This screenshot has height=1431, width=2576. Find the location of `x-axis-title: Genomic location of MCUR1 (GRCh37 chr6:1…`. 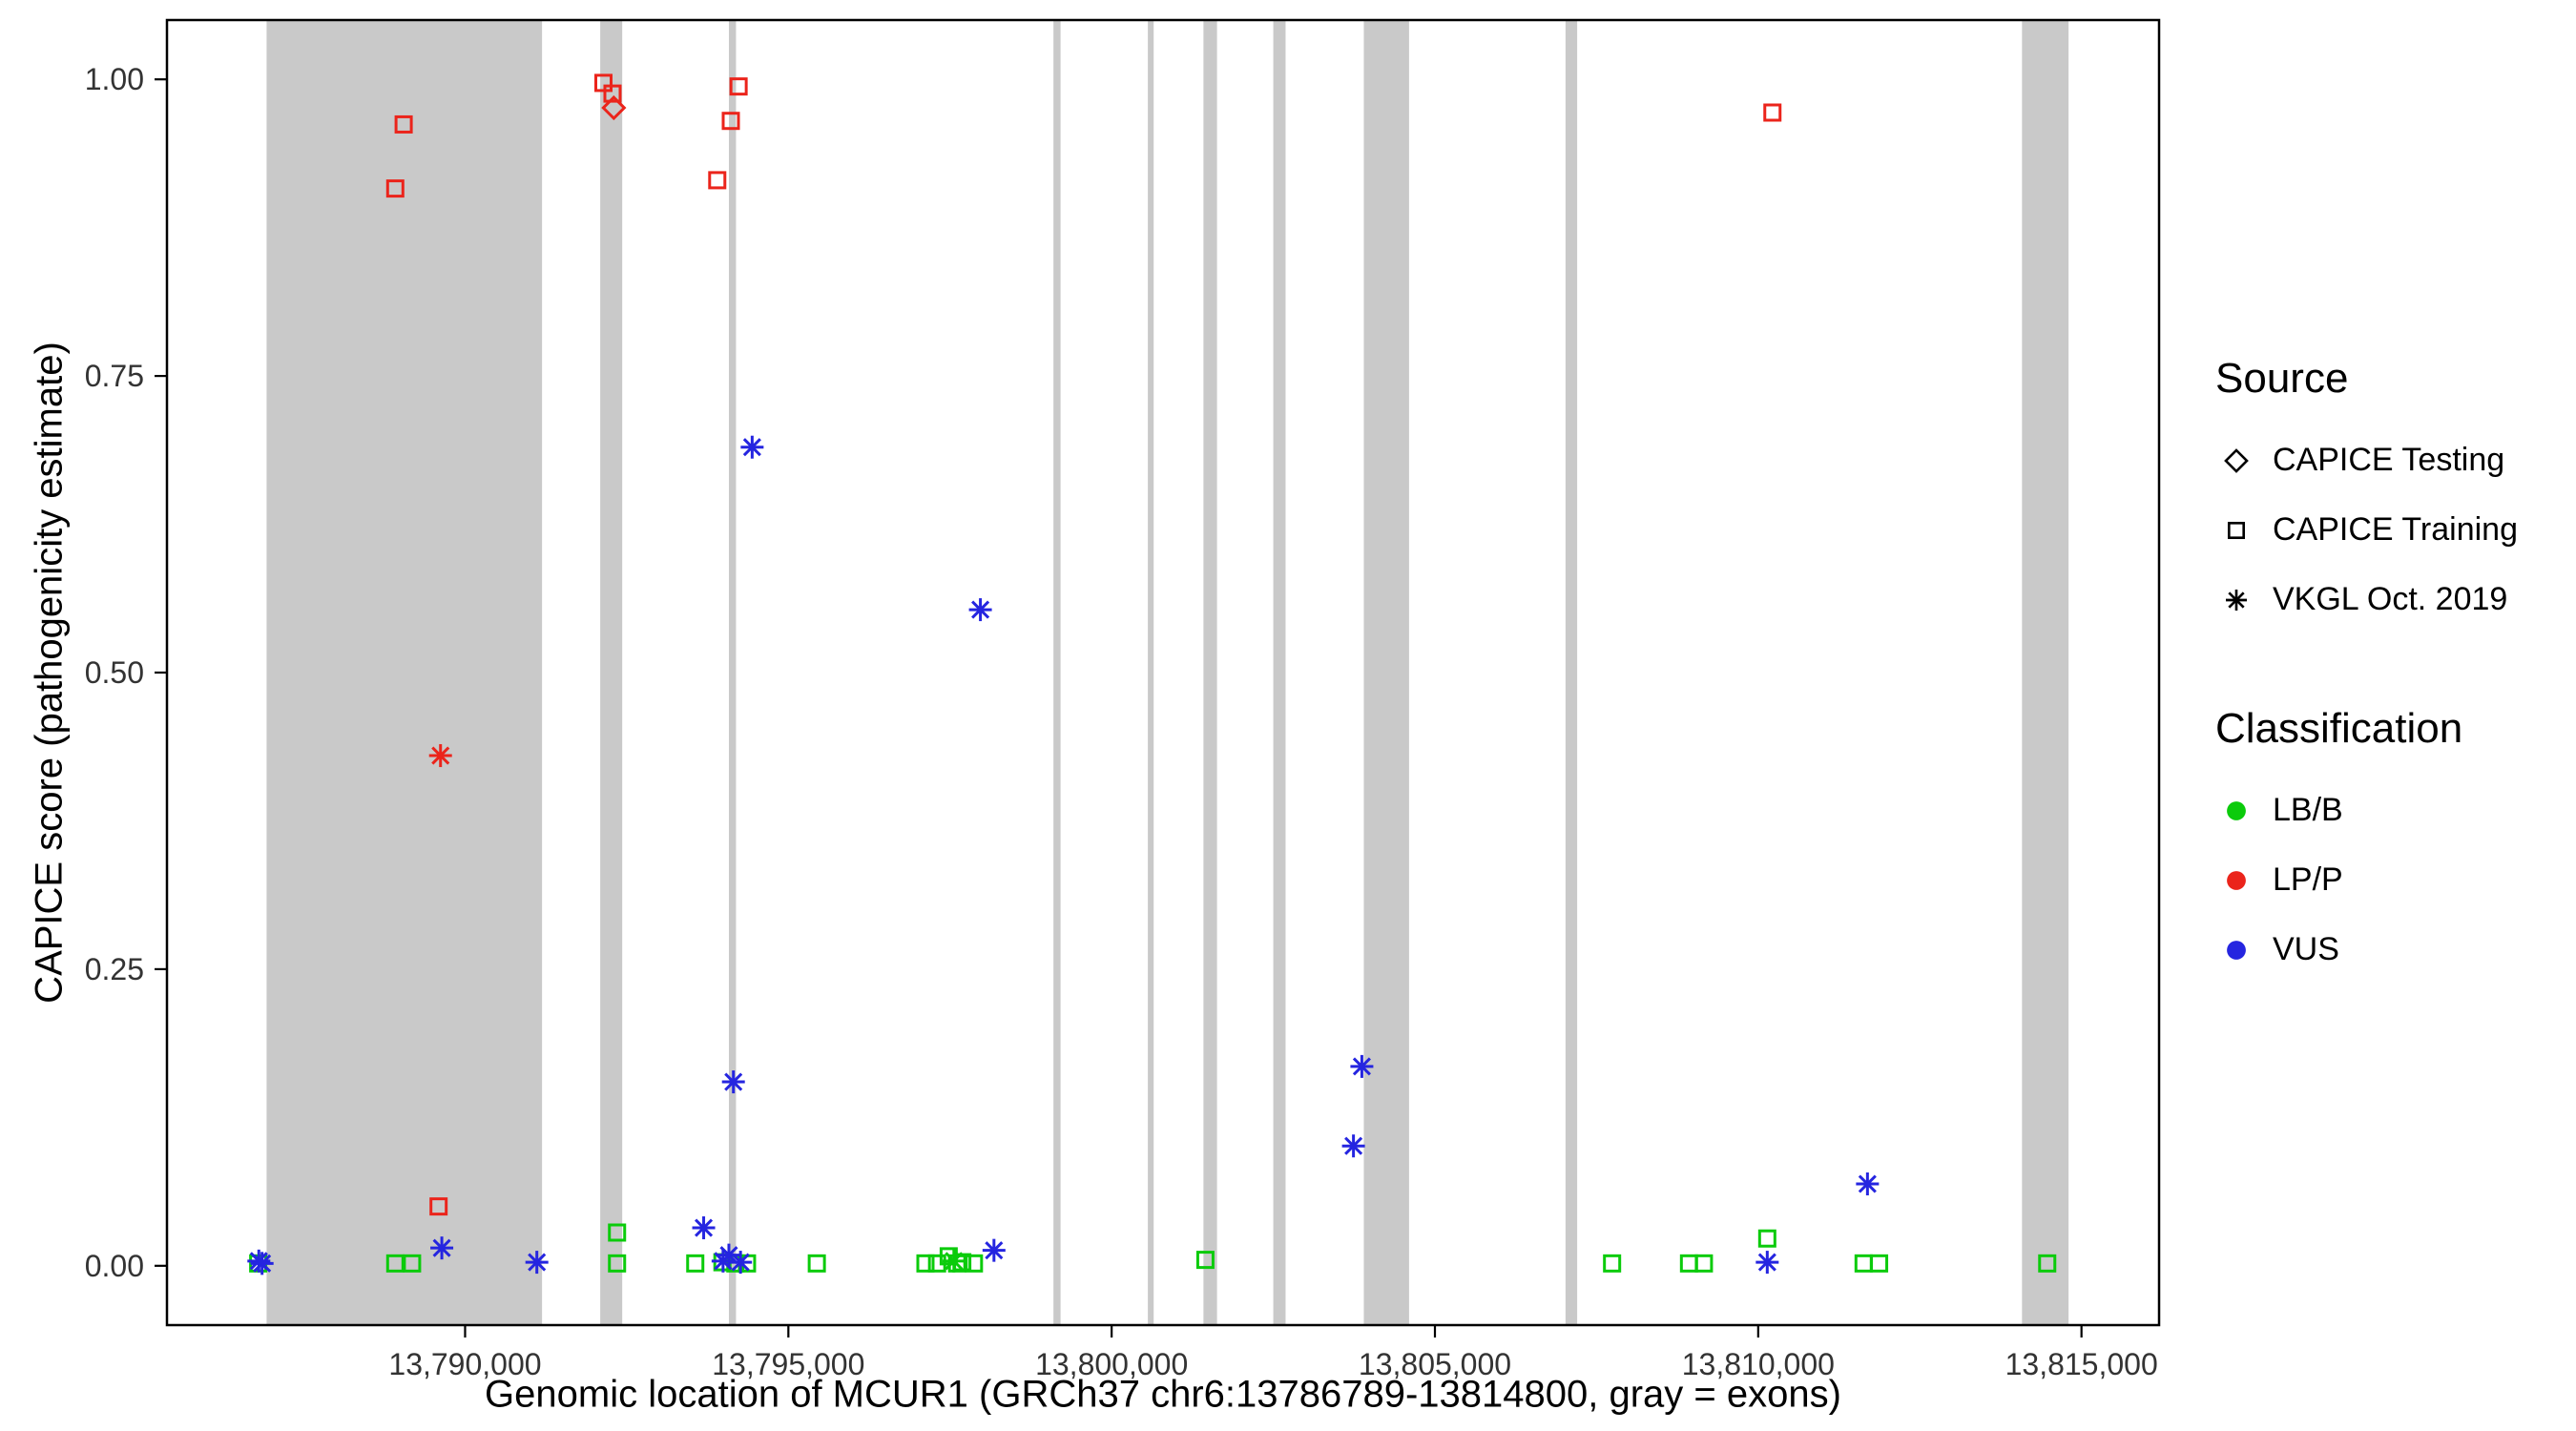

x-axis-title: Genomic location of MCUR1 (GRCh37 chr6:1… is located at coordinates (1163, 1394).